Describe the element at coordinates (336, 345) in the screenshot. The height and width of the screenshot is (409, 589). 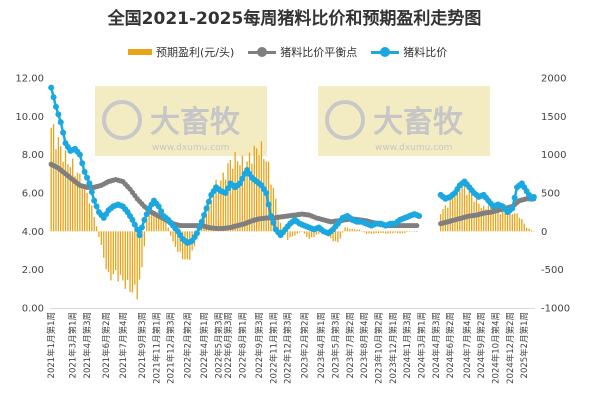
I see `x-tick-label: 2023年5月第3周` at that location.